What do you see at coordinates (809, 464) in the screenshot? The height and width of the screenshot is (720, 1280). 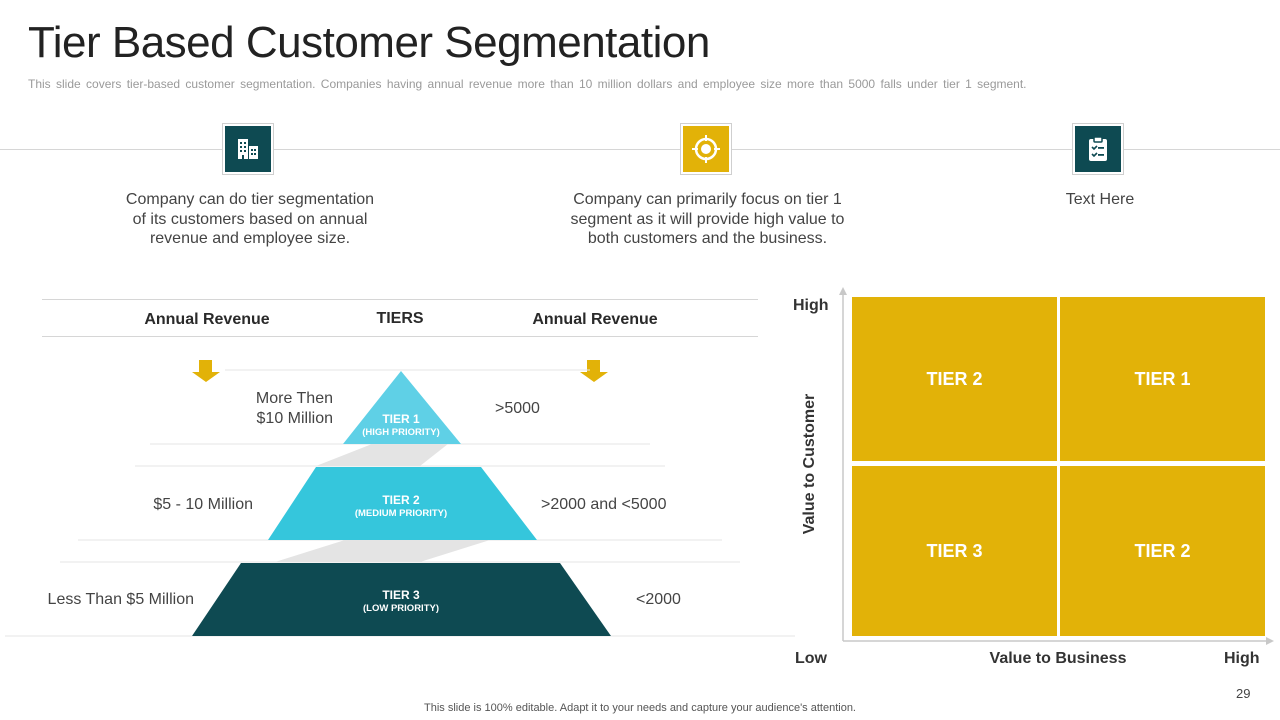 I see `y-axis-title: Value to Customer` at bounding box center [809, 464].